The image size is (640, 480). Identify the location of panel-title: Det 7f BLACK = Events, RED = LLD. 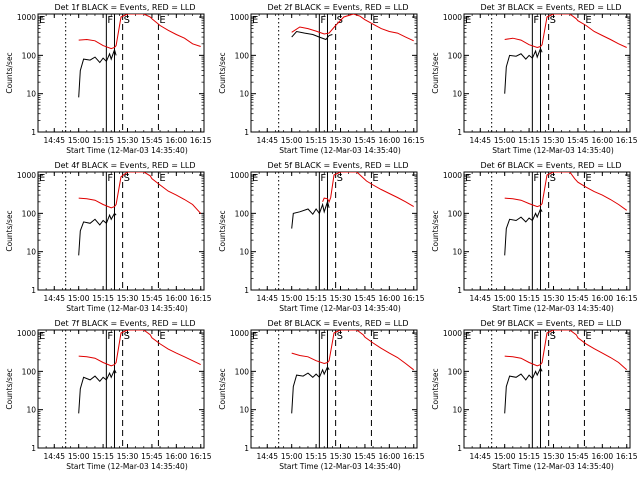
(124, 323).